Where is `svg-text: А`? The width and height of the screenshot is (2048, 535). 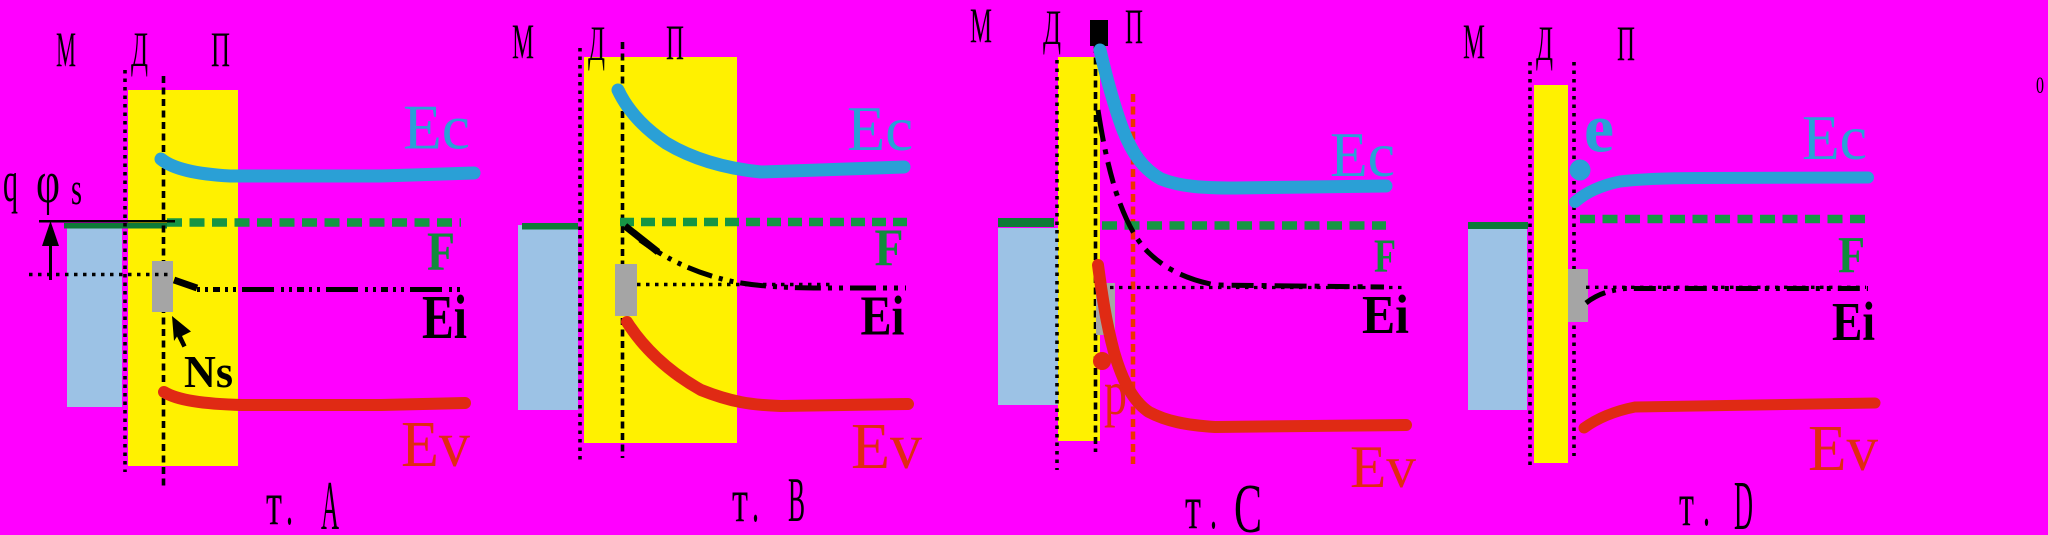 svg-text: А is located at coordinates (330, 501).